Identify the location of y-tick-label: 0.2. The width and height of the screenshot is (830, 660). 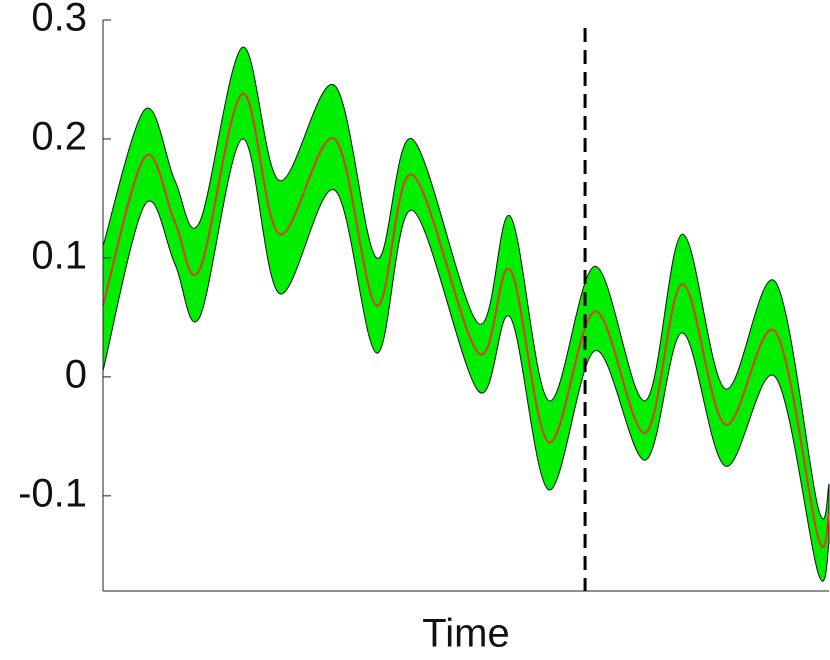
(59, 137).